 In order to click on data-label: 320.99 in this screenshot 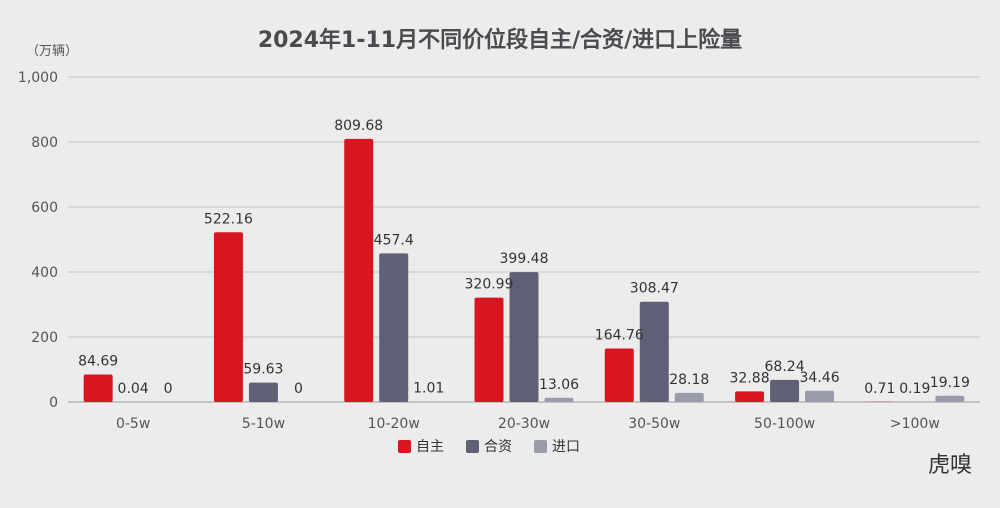, I will do `click(489, 285)`.